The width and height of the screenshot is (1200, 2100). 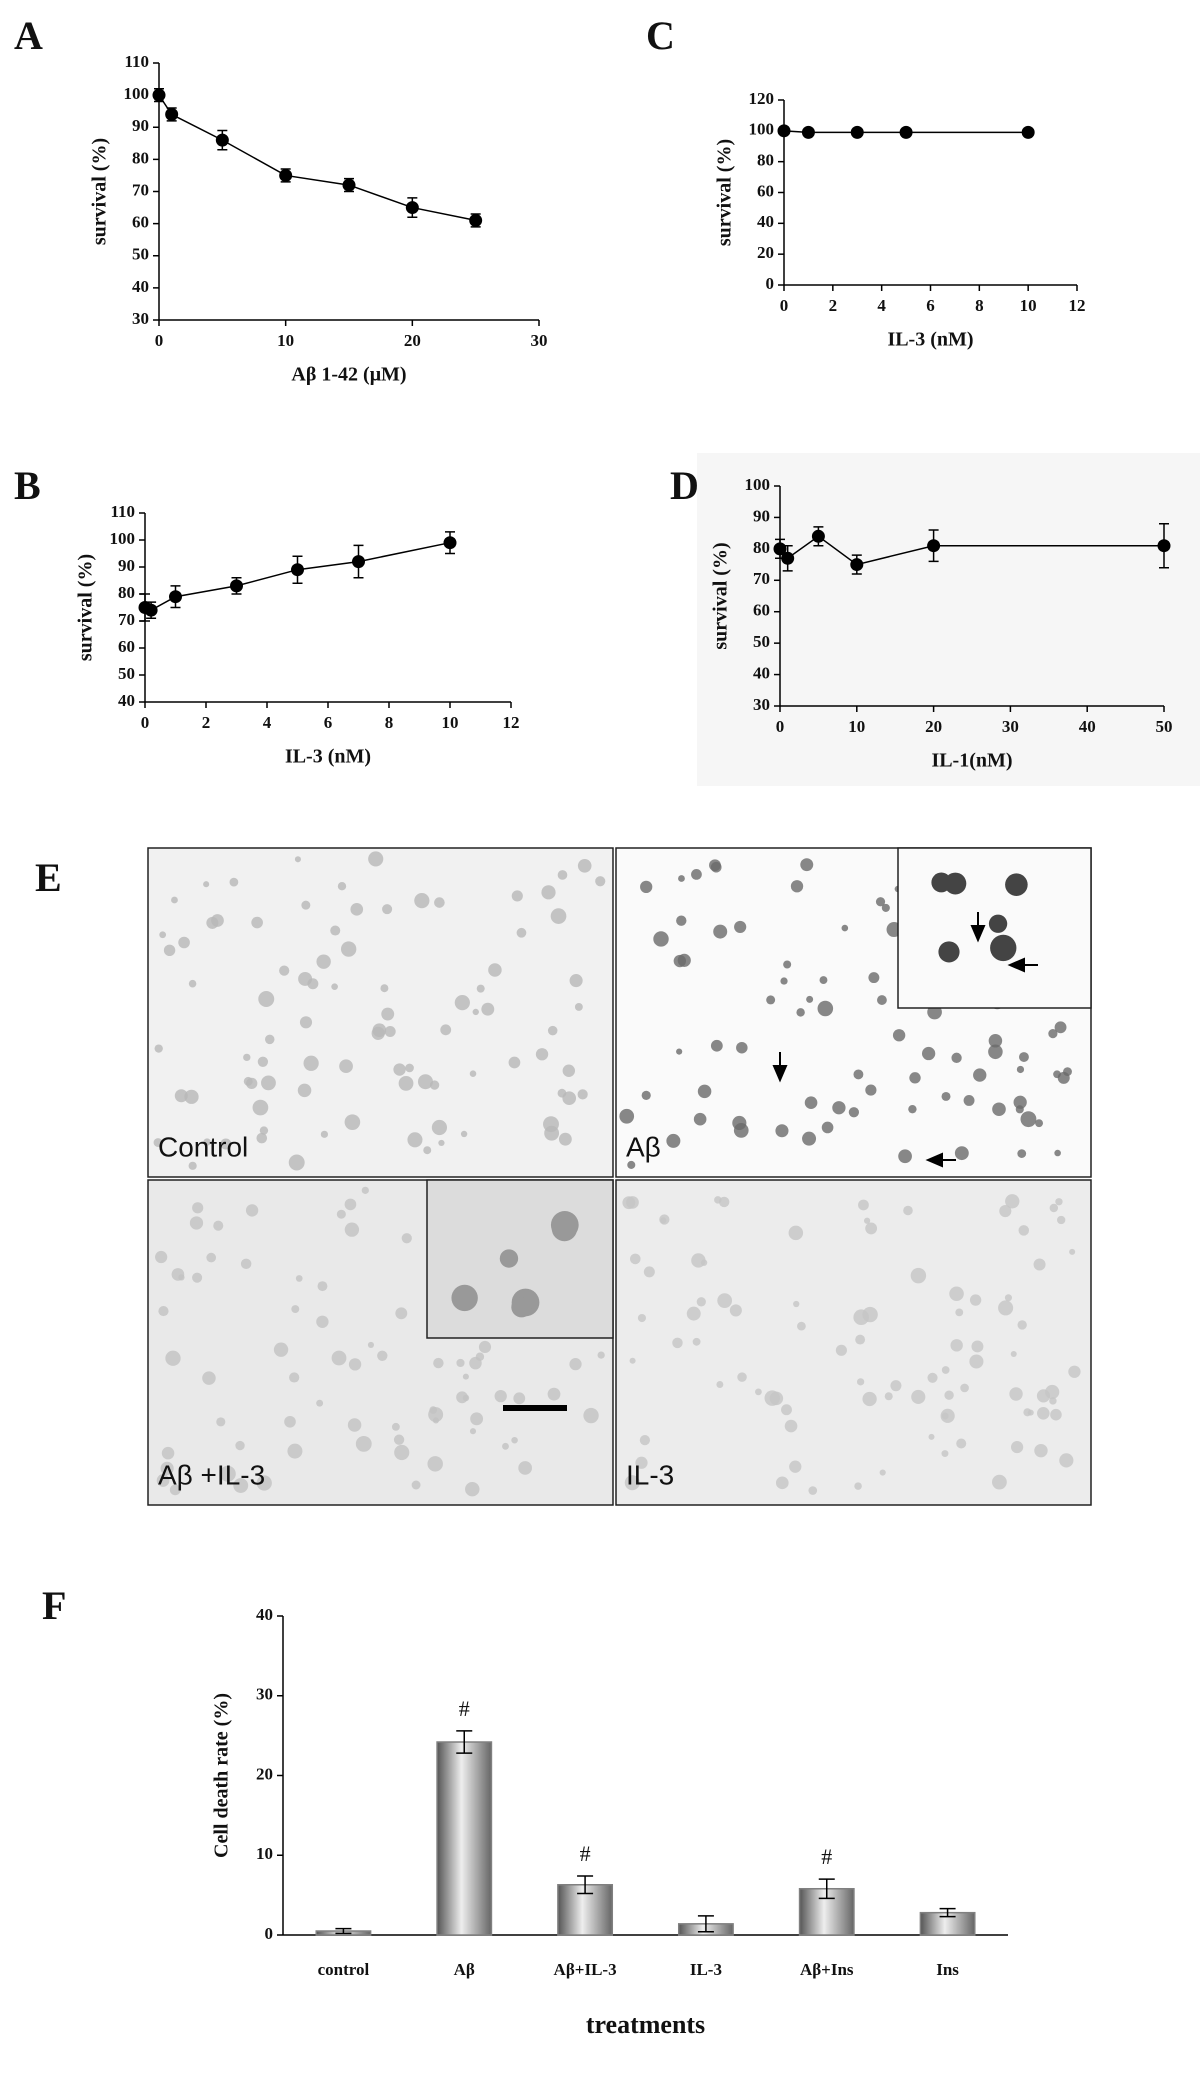 What do you see at coordinates (86, 607) in the screenshot?
I see `y-axis-label: survival (%)` at bounding box center [86, 607].